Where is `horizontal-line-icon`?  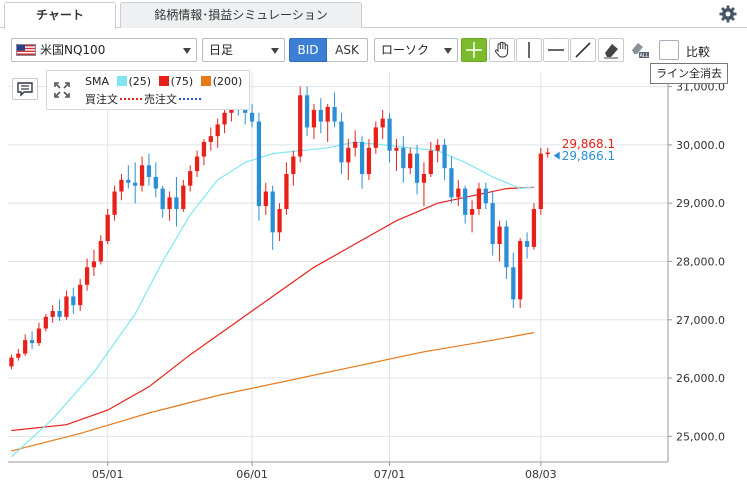 horizontal-line-icon is located at coordinates (556, 50).